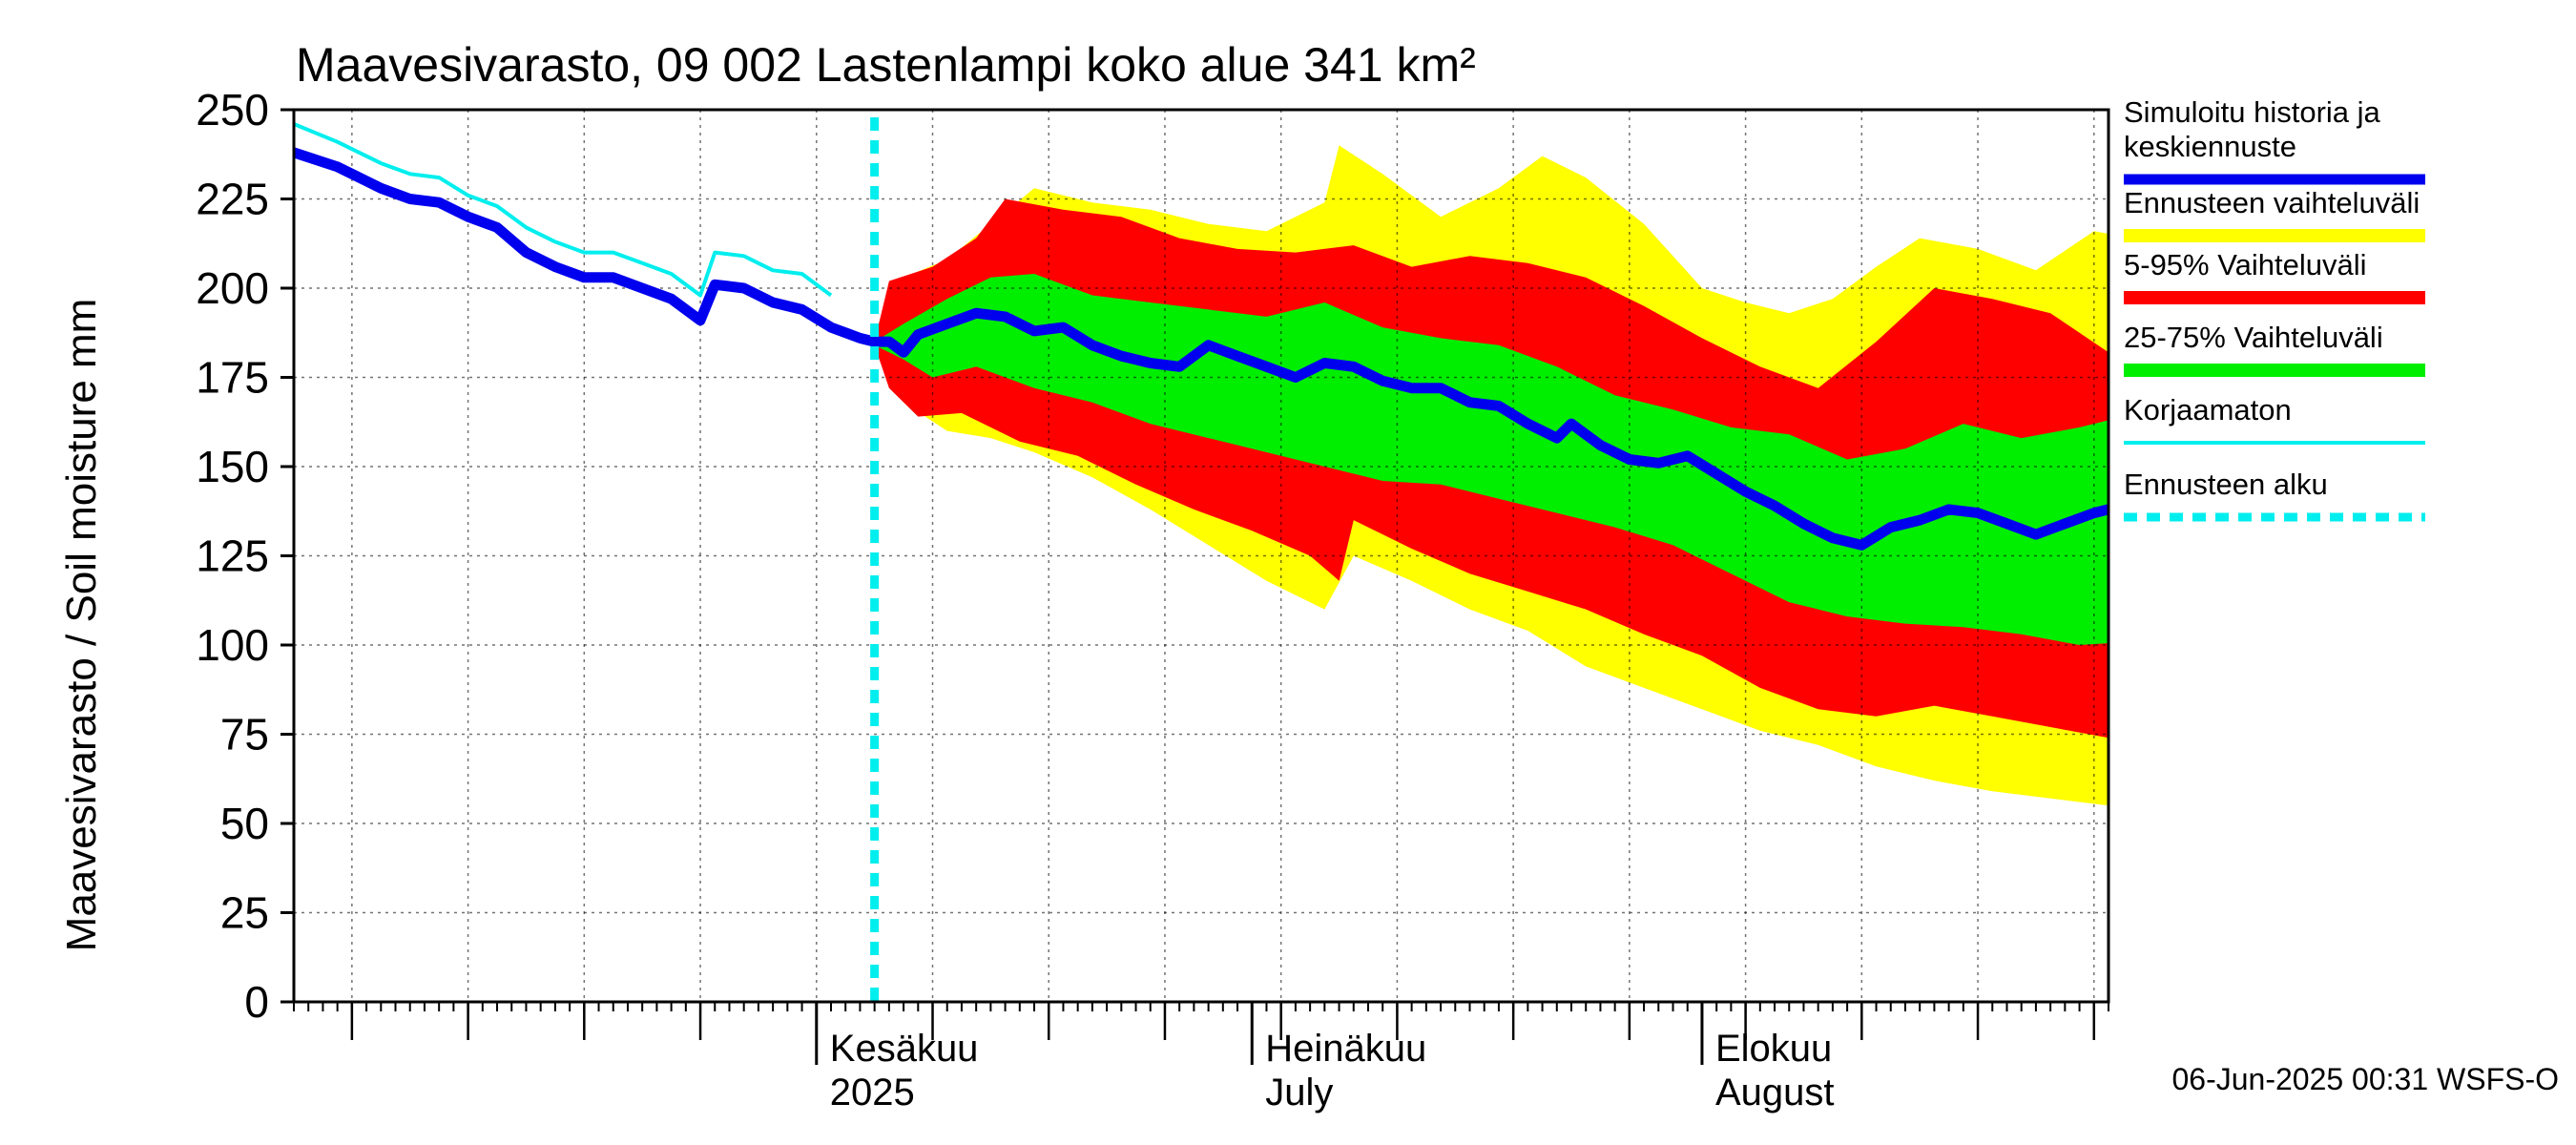 Image resolution: width=2576 pixels, height=1145 pixels. Describe the element at coordinates (232, 199) in the screenshot. I see `y-tick-label: 225` at that location.